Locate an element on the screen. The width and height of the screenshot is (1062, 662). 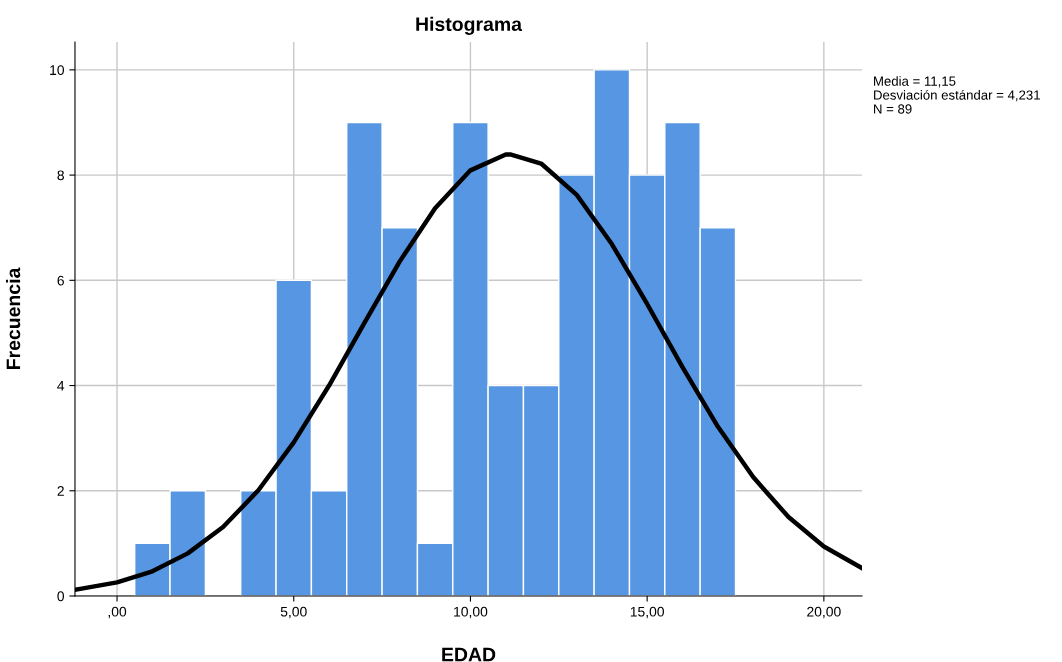
x-tick-label: ,00 is located at coordinates (117, 612).